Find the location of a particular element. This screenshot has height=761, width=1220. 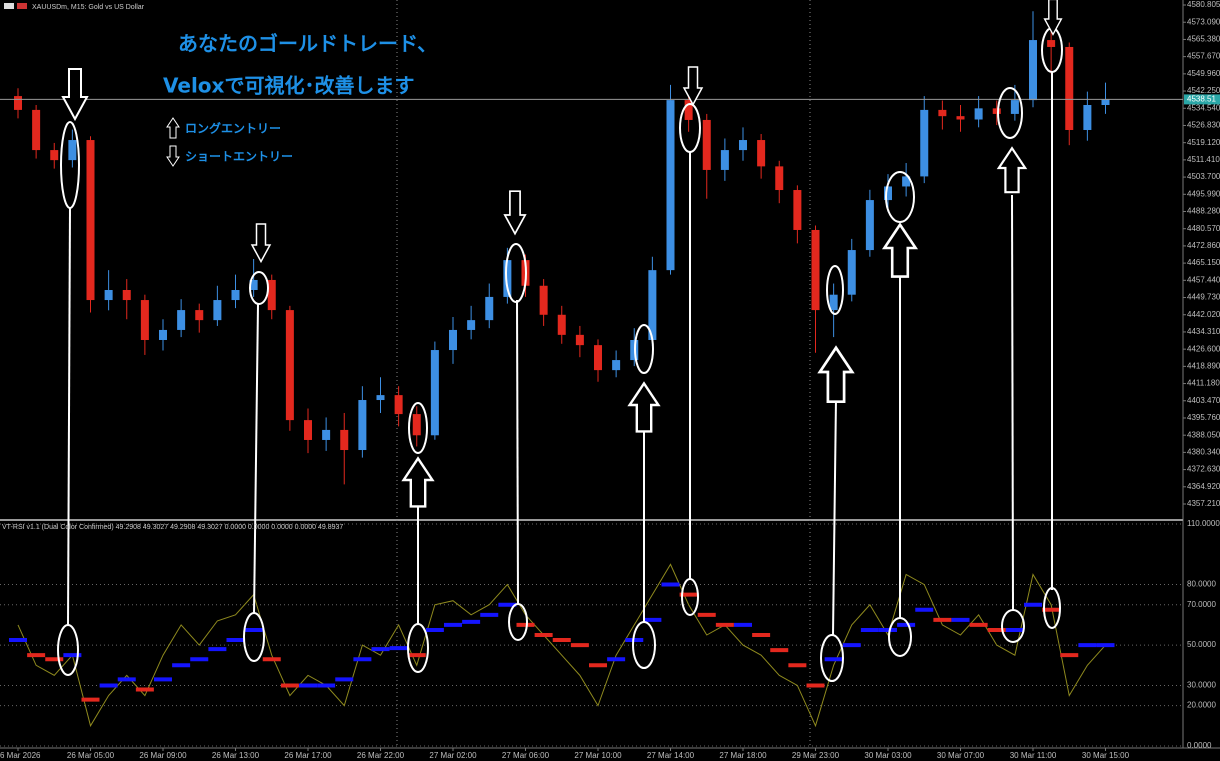

headline-sub: Veloxで可視化･改善します is located at coordinates (288, 86).